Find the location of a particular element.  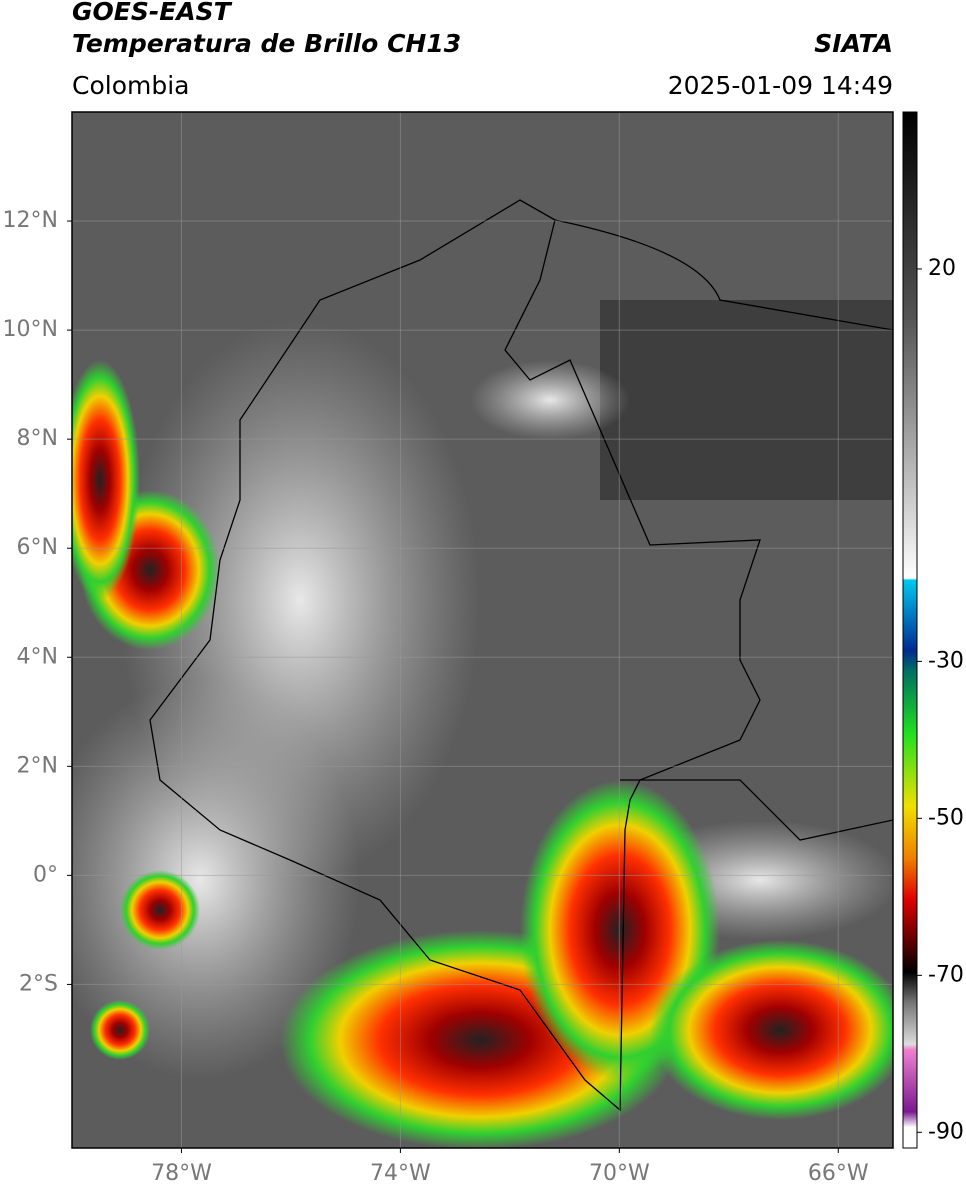

colorbar-label: -90 is located at coordinates (946, 1131).